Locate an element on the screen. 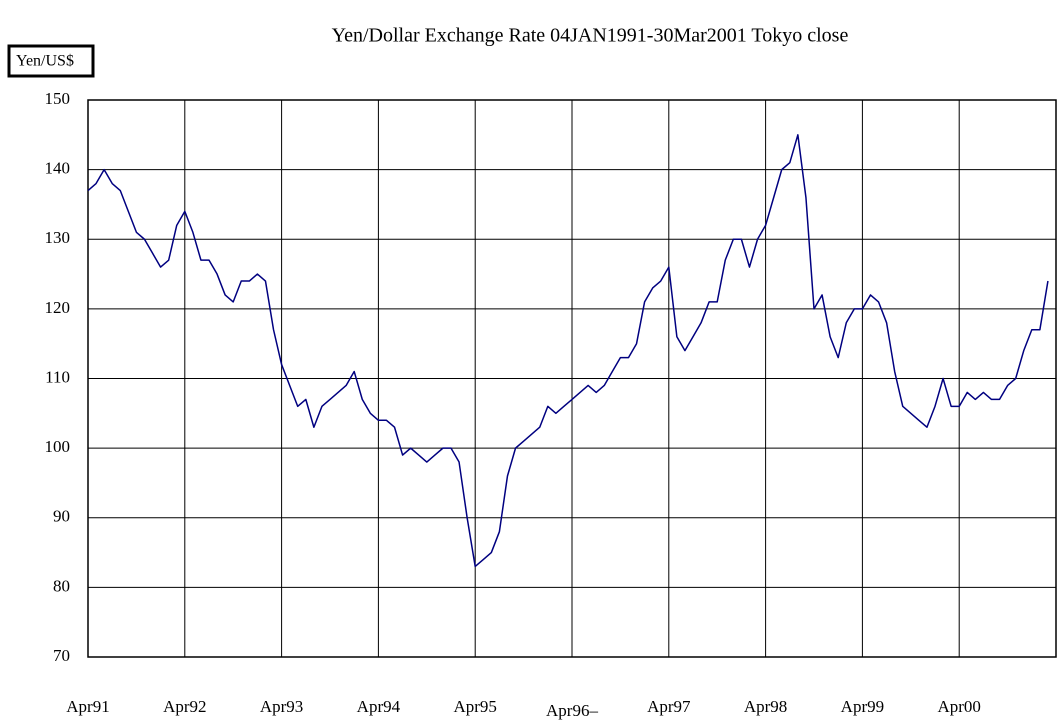 The image size is (1058, 725). y-tick-label: 100 is located at coordinates (58, 446).